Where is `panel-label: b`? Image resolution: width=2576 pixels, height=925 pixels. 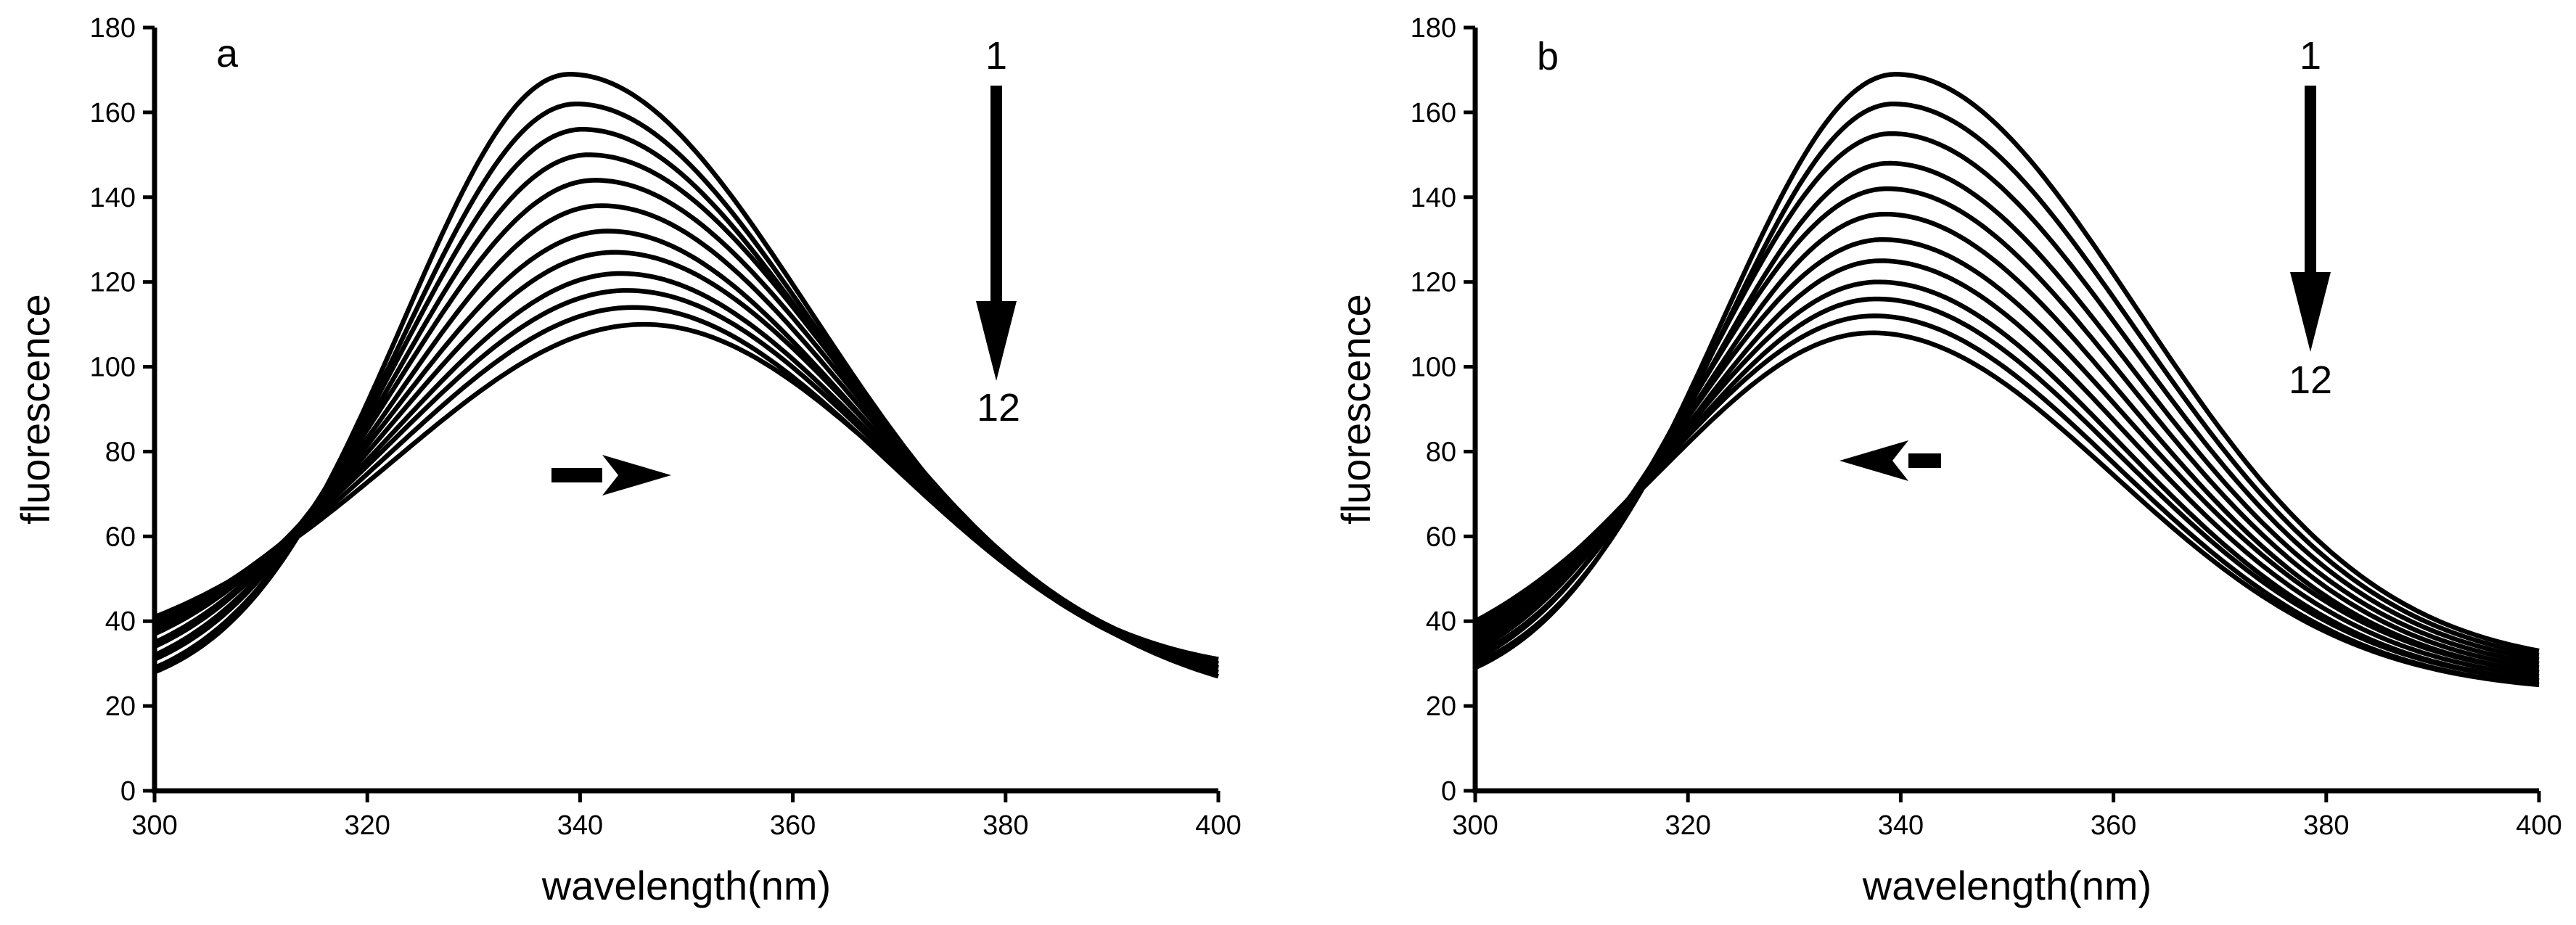
panel-label: b is located at coordinates (1548, 56).